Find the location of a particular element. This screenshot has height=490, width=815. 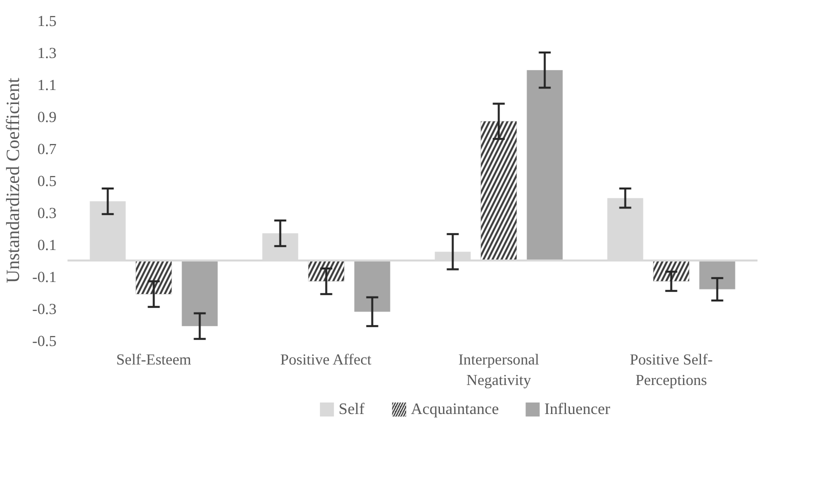

y-tick-label: -0.1 is located at coordinates (44, 277).